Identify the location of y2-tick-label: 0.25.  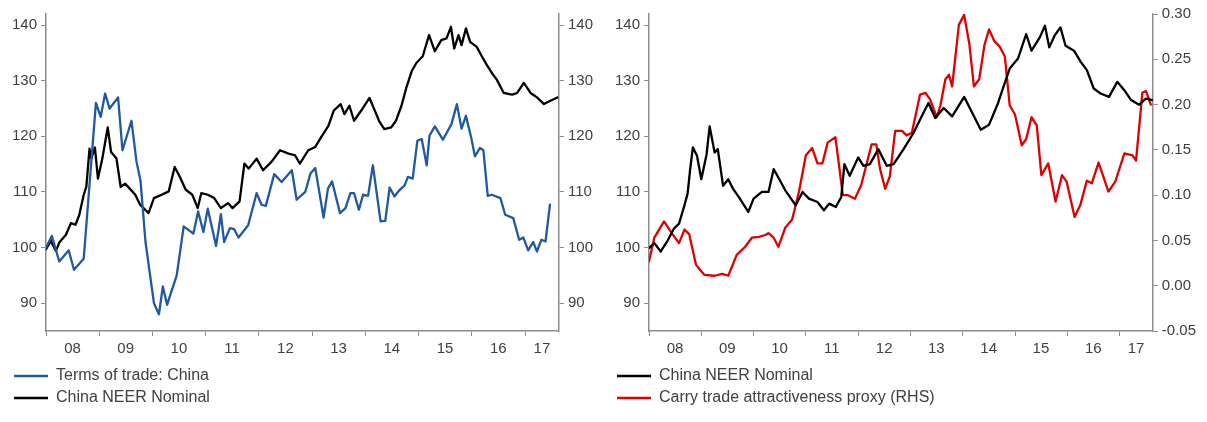
(1176, 58).